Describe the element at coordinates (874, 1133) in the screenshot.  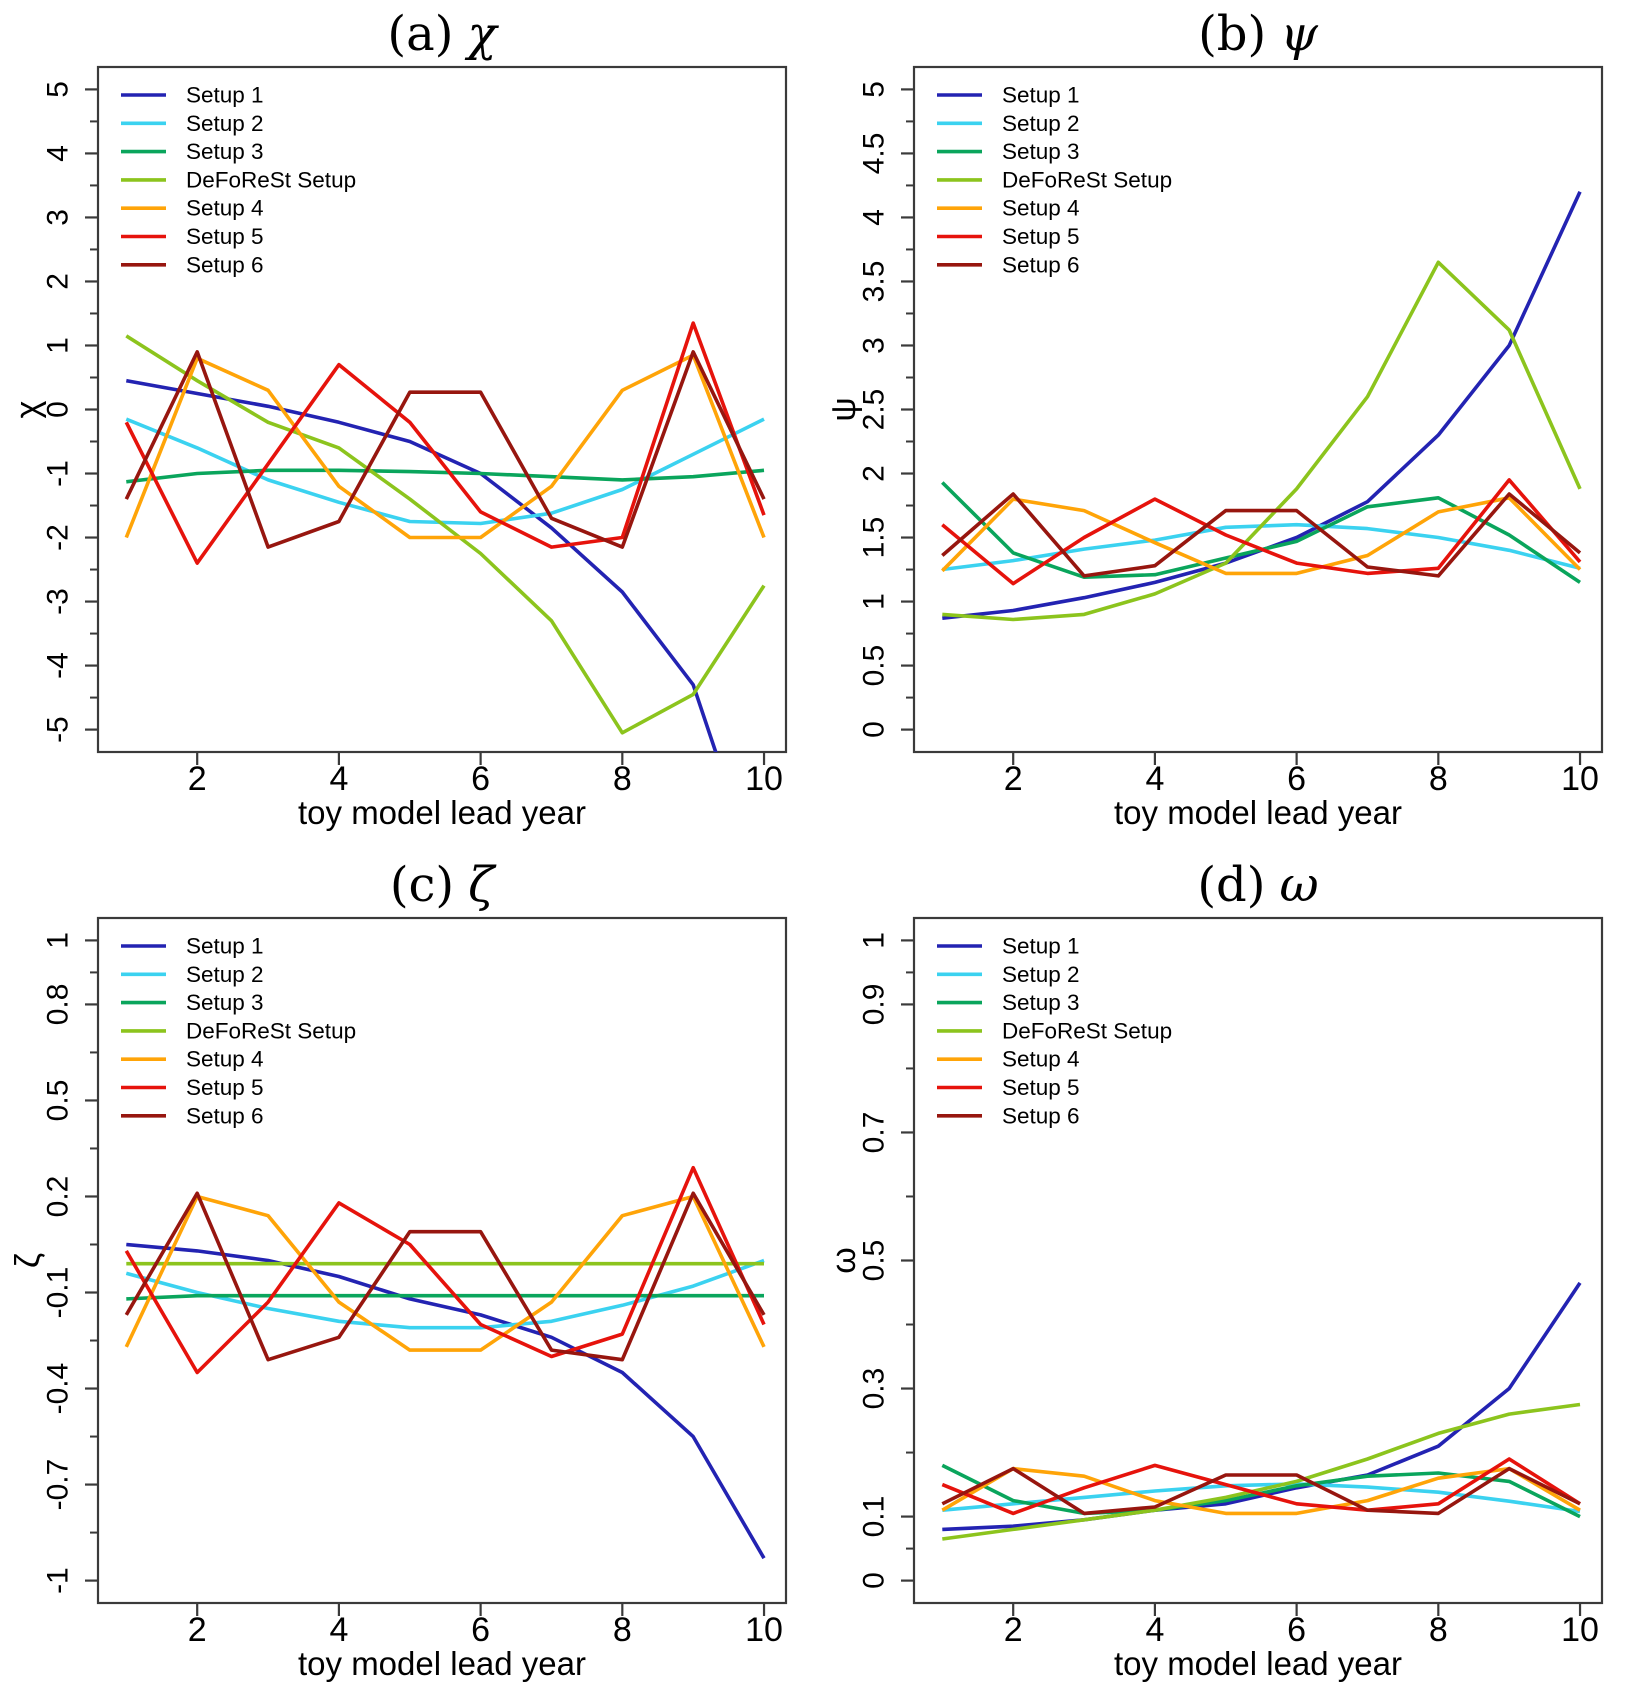
I see `panel-d-ytick-label: 0.7` at that location.